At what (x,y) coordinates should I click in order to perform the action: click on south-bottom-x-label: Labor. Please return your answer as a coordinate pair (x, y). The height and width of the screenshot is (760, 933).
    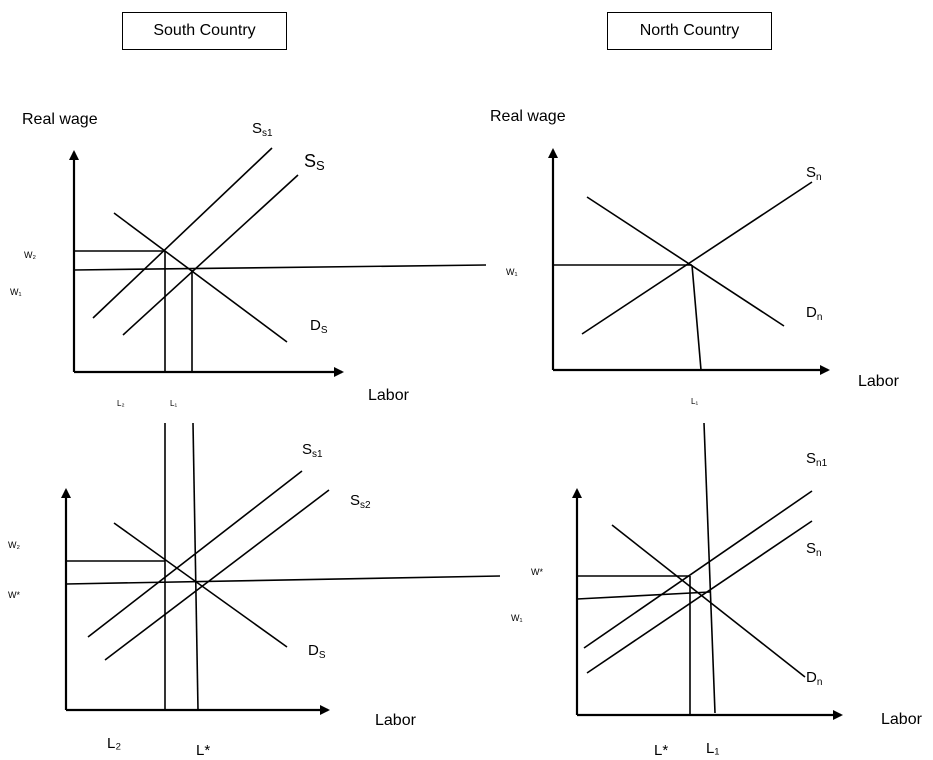
    Looking at the image, I should click on (396, 720).